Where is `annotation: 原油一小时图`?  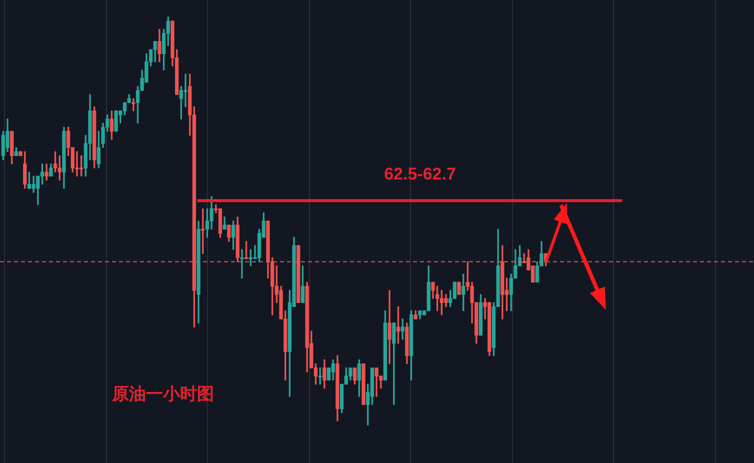
annotation: 原油一小时图 is located at coordinates (162, 394).